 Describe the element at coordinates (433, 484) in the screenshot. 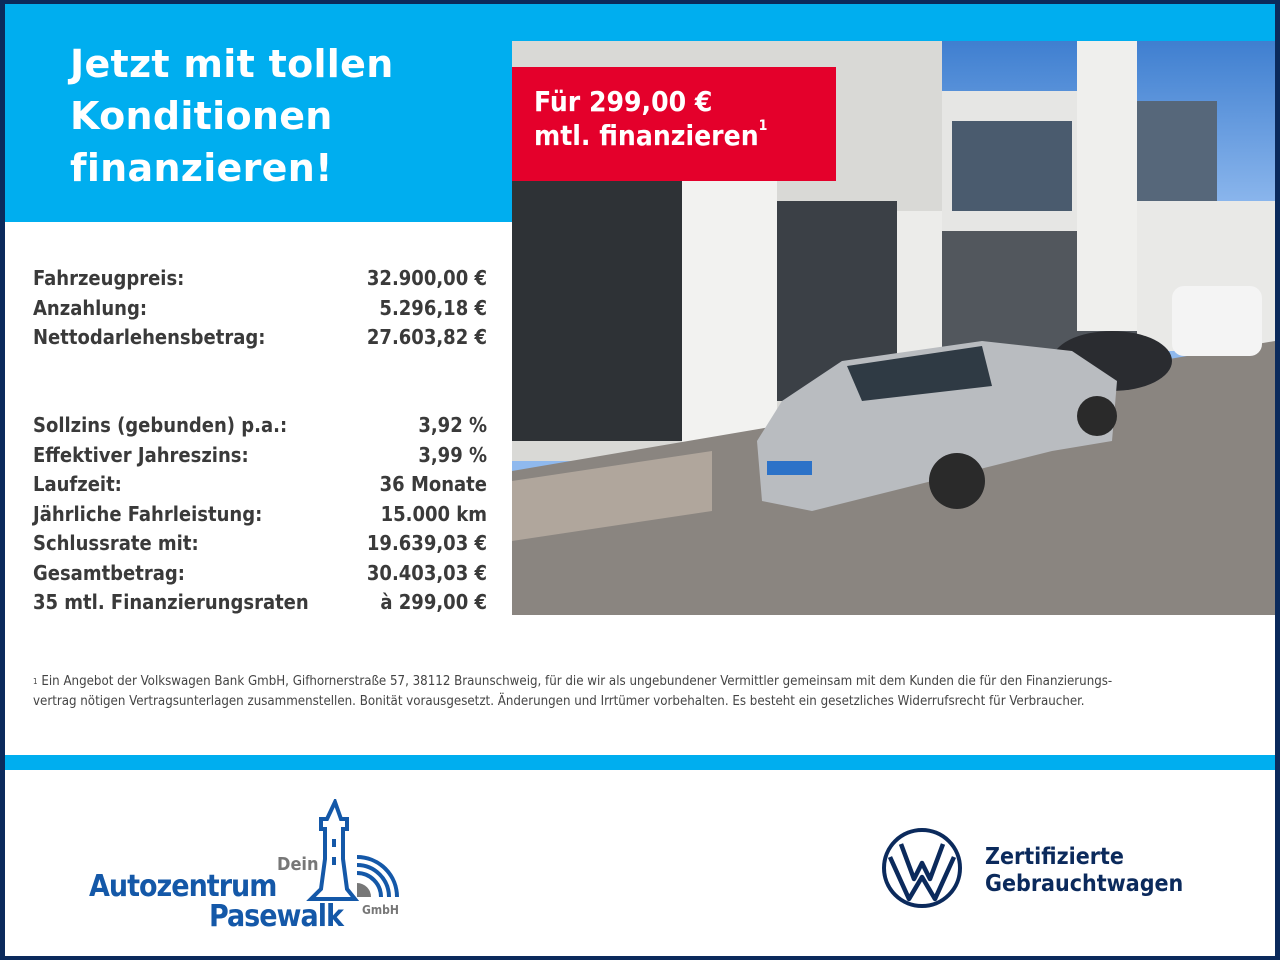

I see `row-value: 36 Monate` at that location.